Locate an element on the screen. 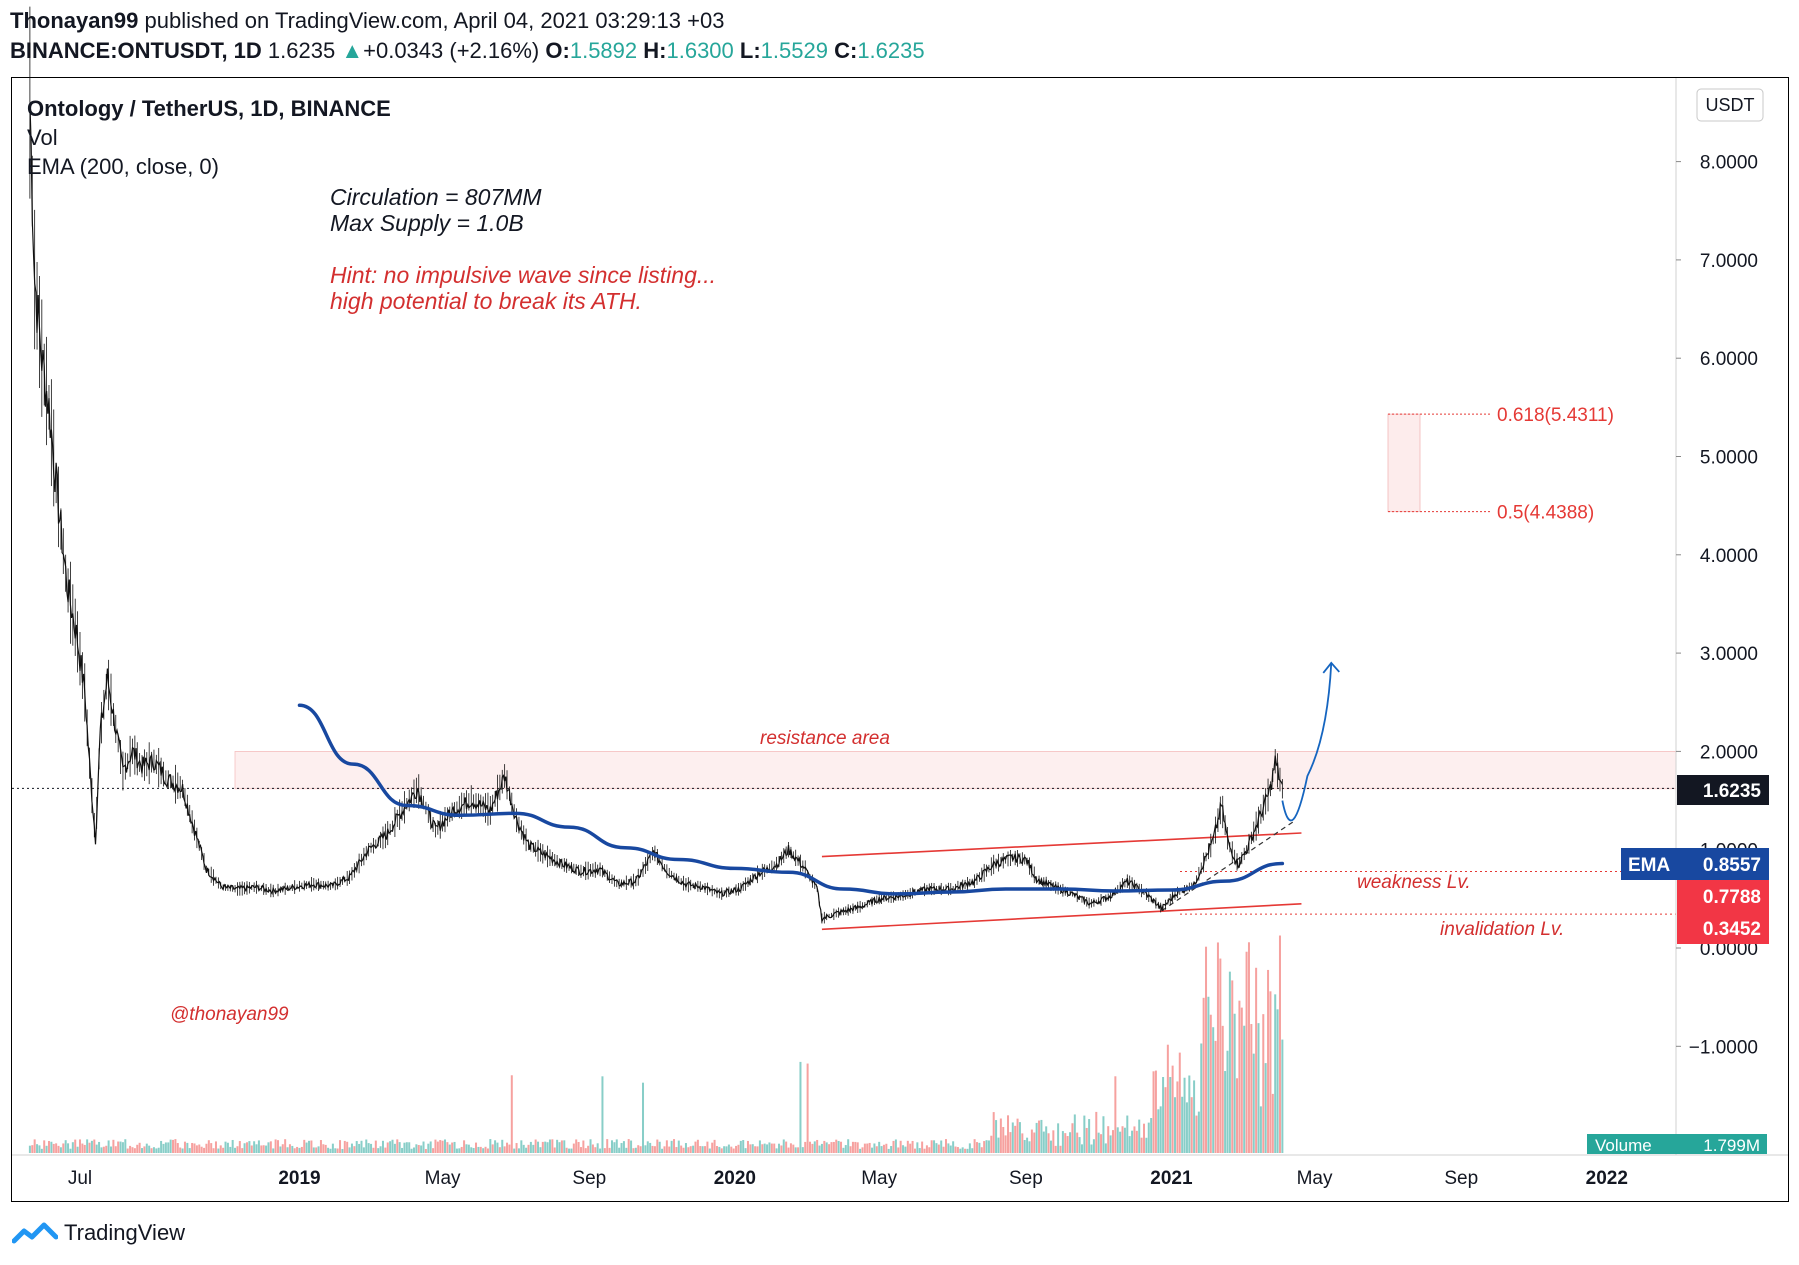 This screenshot has width=1799, height=1265. footer-brand: TradingView is located at coordinates (98, 1233).